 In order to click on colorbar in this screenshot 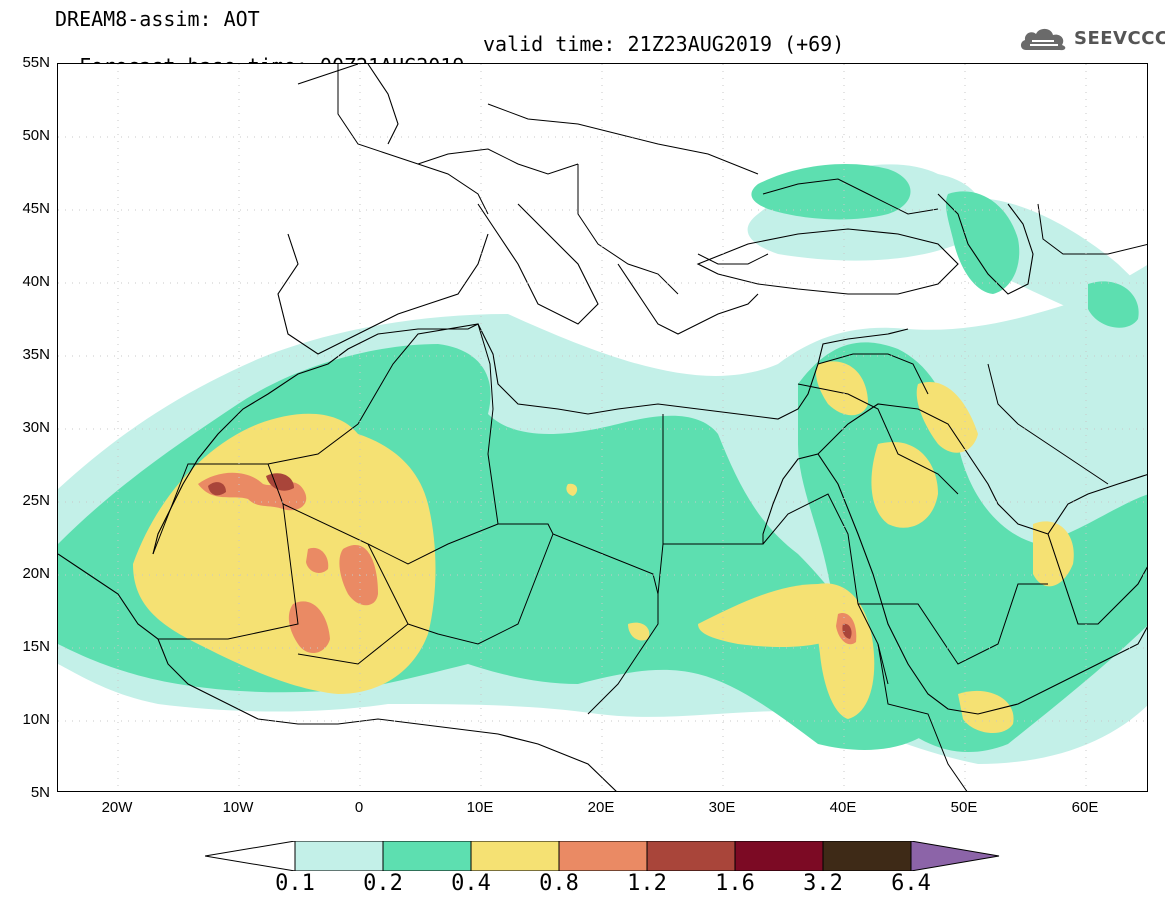, I will do `click(602, 856)`.